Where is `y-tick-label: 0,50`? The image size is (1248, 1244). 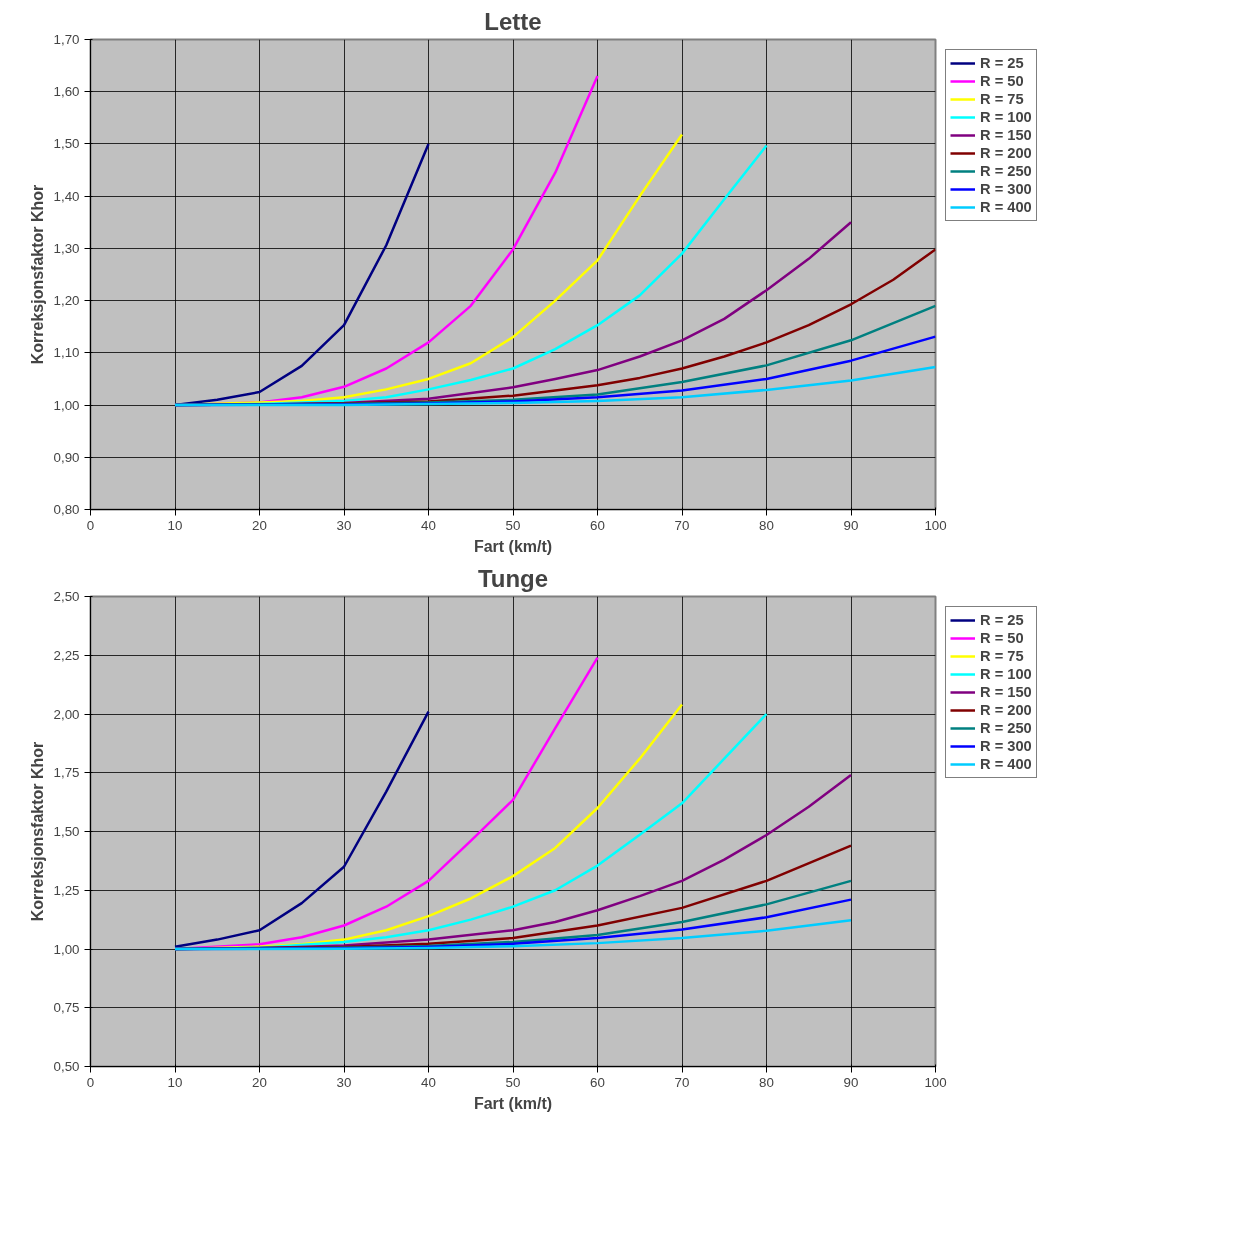 y-tick-label: 0,50 is located at coordinates (66, 1066).